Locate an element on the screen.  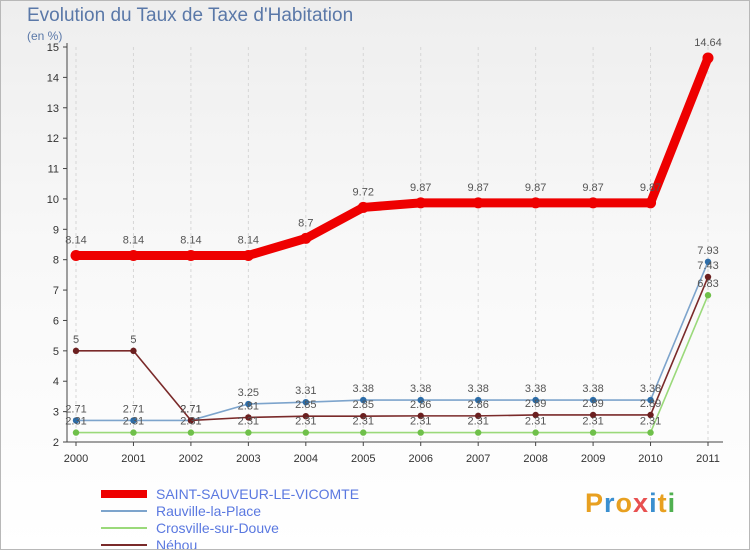
x-tick-label: 2007 is located at coordinates (478, 459).